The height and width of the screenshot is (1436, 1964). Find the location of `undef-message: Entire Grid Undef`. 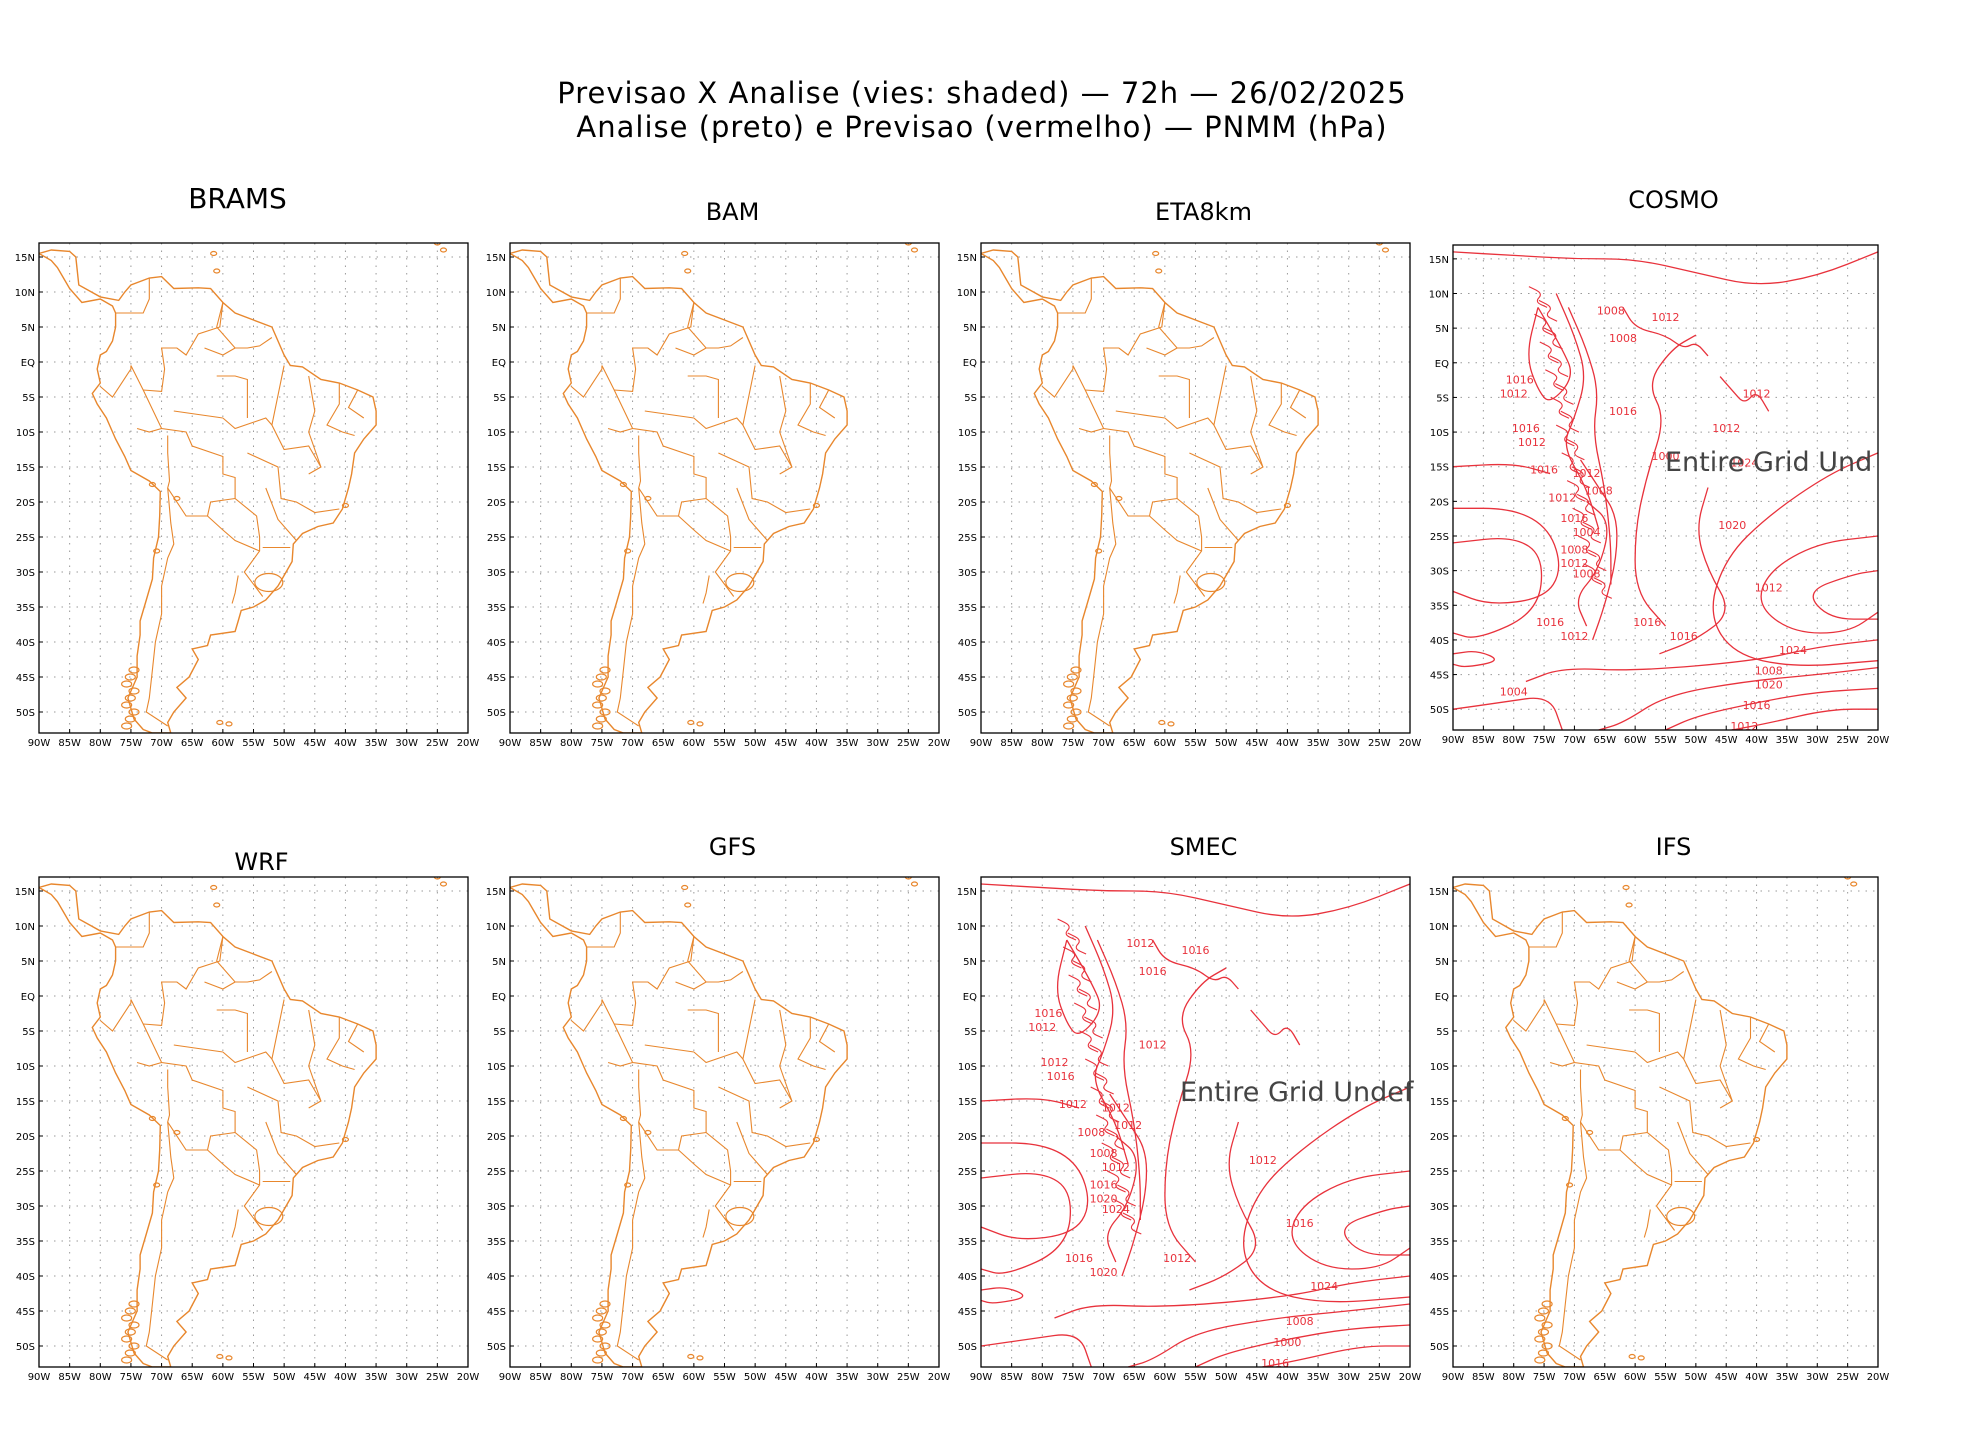

undef-message: Entire Grid Undef is located at coordinates (1297, 1092).